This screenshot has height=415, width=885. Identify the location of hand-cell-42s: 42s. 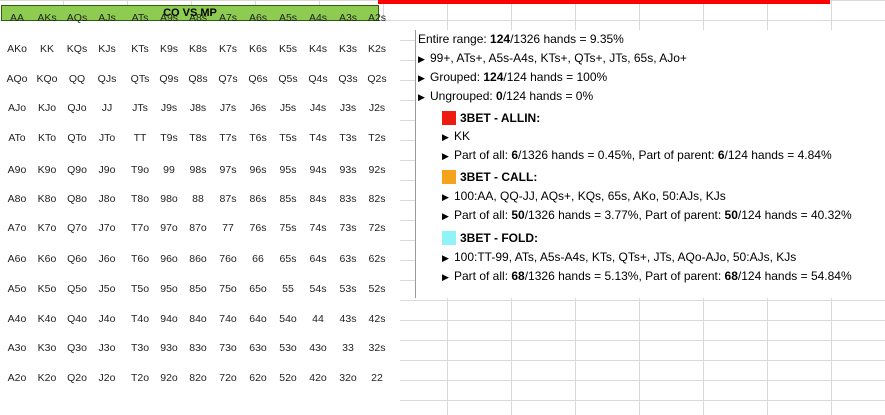
(377, 319).